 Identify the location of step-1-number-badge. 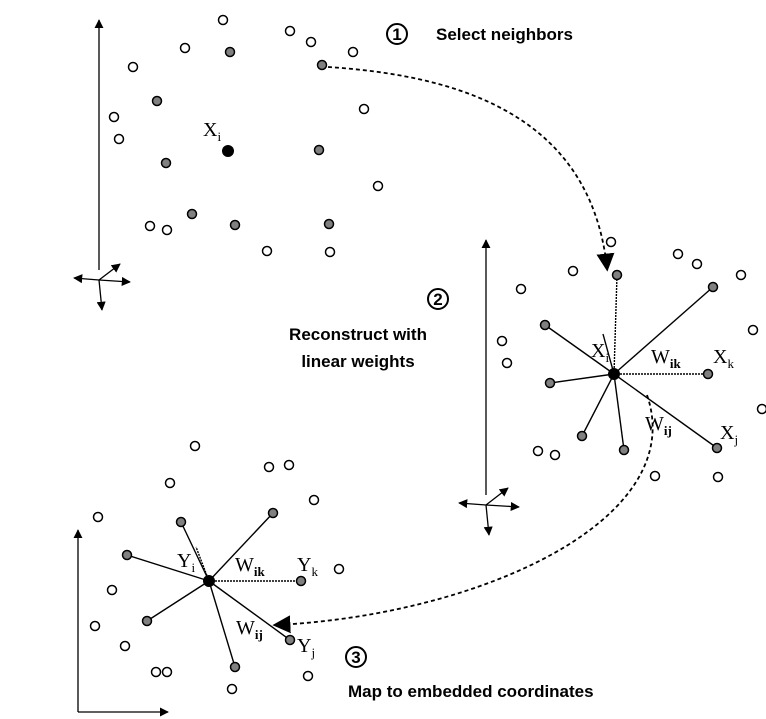
(397, 34).